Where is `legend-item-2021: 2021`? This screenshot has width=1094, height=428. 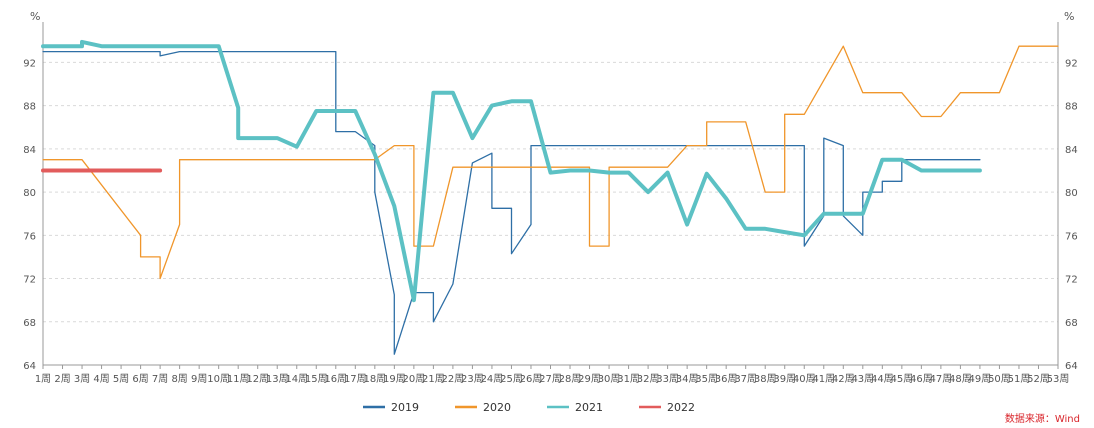
legend-item-2021: 2021 is located at coordinates (575, 407).